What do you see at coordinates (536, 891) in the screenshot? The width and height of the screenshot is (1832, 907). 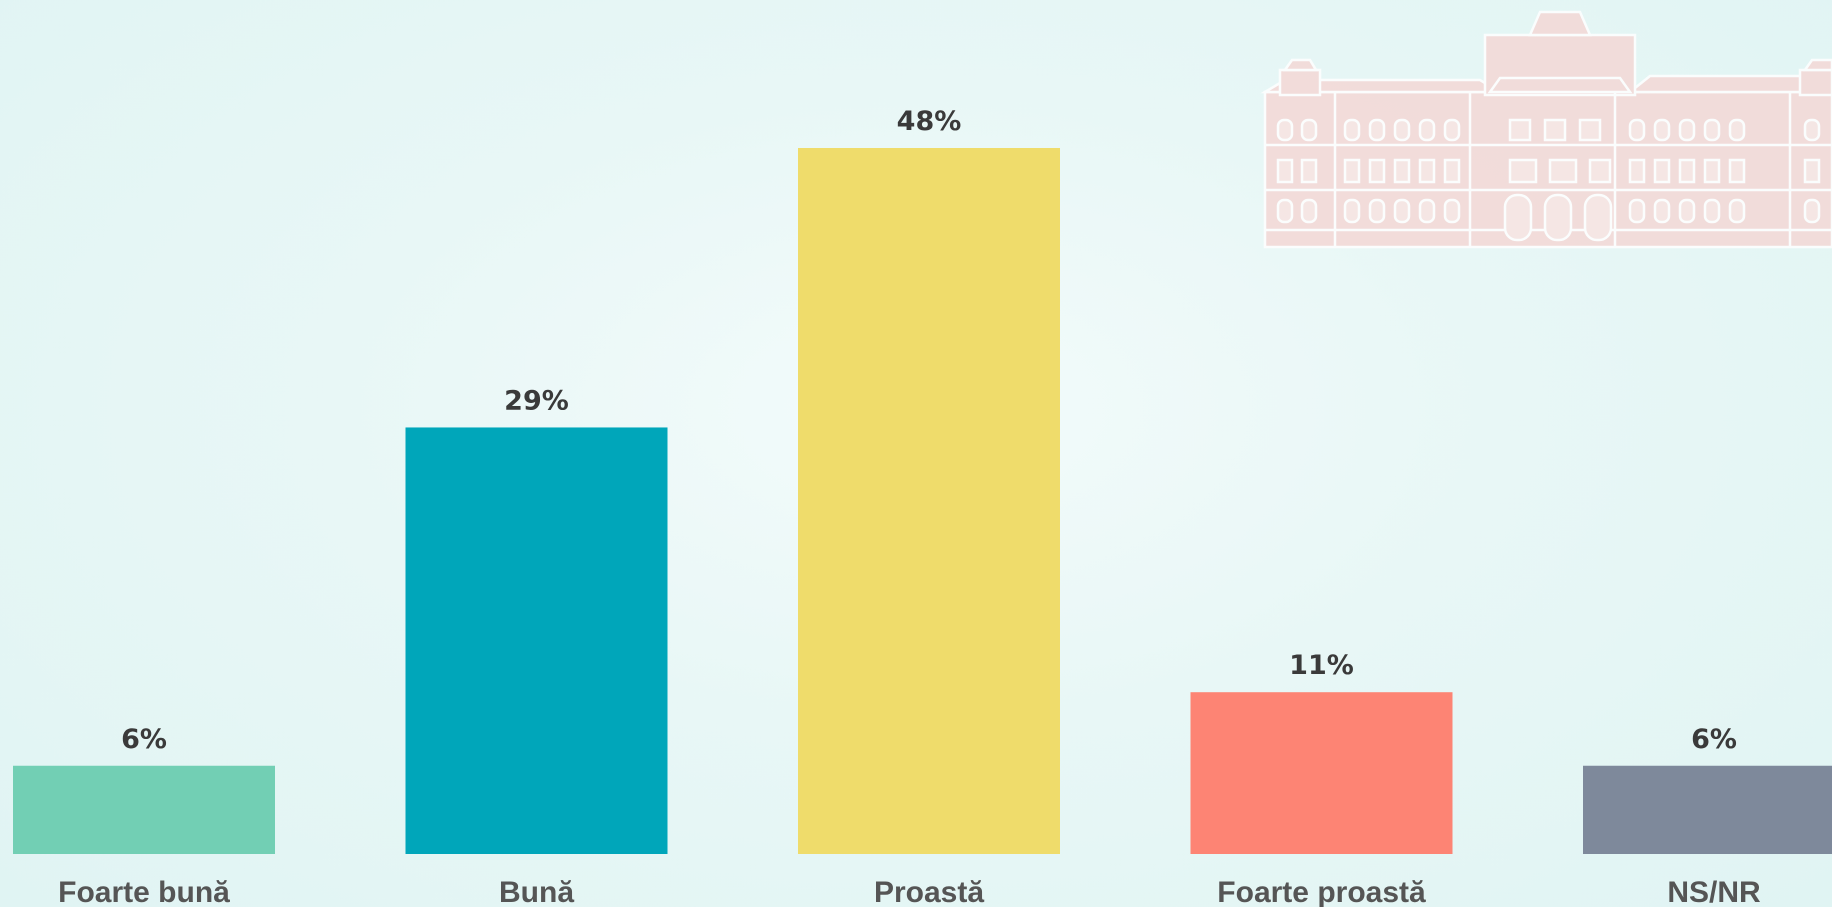 I see `category-label-1: Bună` at bounding box center [536, 891].